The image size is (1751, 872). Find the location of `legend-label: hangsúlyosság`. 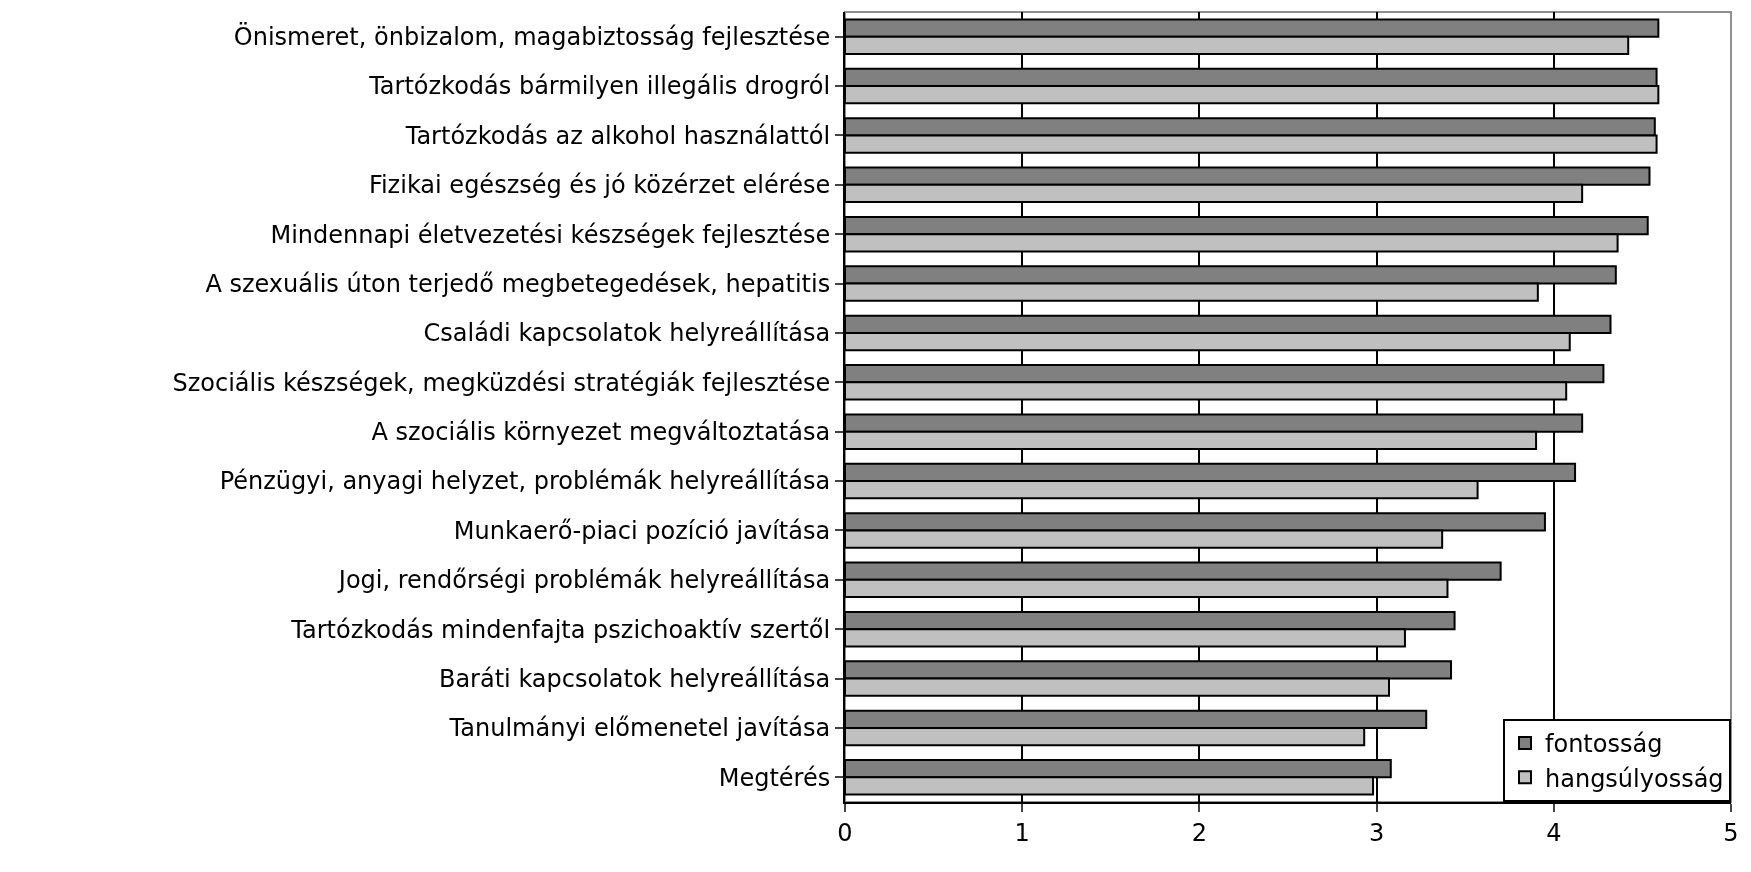

legend-label: hangsúlyosság is located at coordinates (1634, 778).